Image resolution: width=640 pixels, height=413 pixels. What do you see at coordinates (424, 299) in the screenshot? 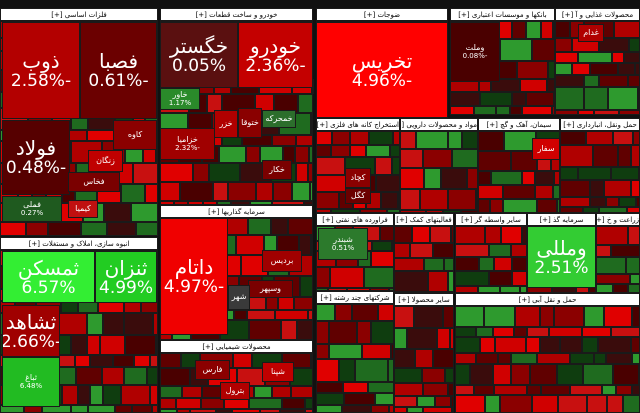
I see `sector-header: سایر محصولا [+]` at bounding box center [424, 299].